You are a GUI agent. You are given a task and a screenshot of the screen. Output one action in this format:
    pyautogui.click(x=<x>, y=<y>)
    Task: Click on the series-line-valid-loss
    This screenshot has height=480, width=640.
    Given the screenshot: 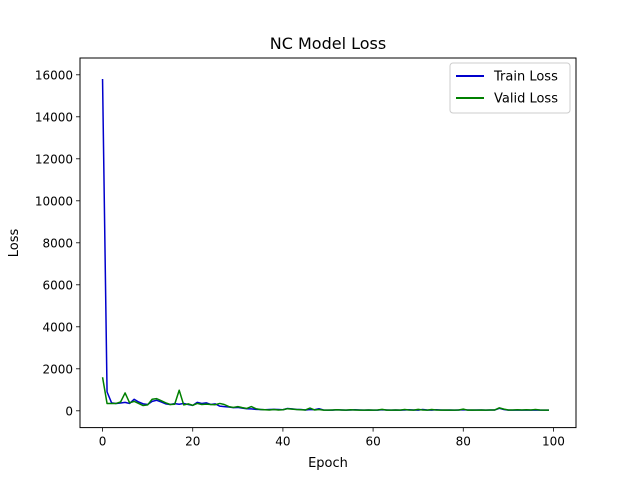 What is the action you would take?
    pyautogui.click(x=325, y=394)
    